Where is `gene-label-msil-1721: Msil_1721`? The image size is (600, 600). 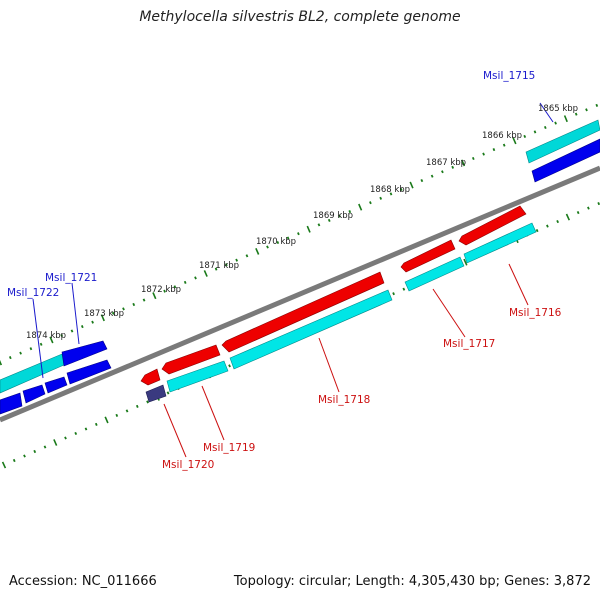
gene-label-msil-1721: Msil_1721 is located at coordinates (71, 278).